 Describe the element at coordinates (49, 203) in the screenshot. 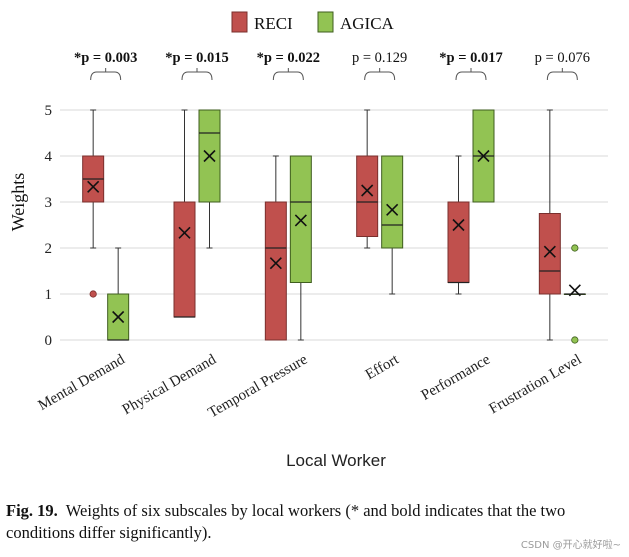

I see `y-tick-label: 3` at that location.